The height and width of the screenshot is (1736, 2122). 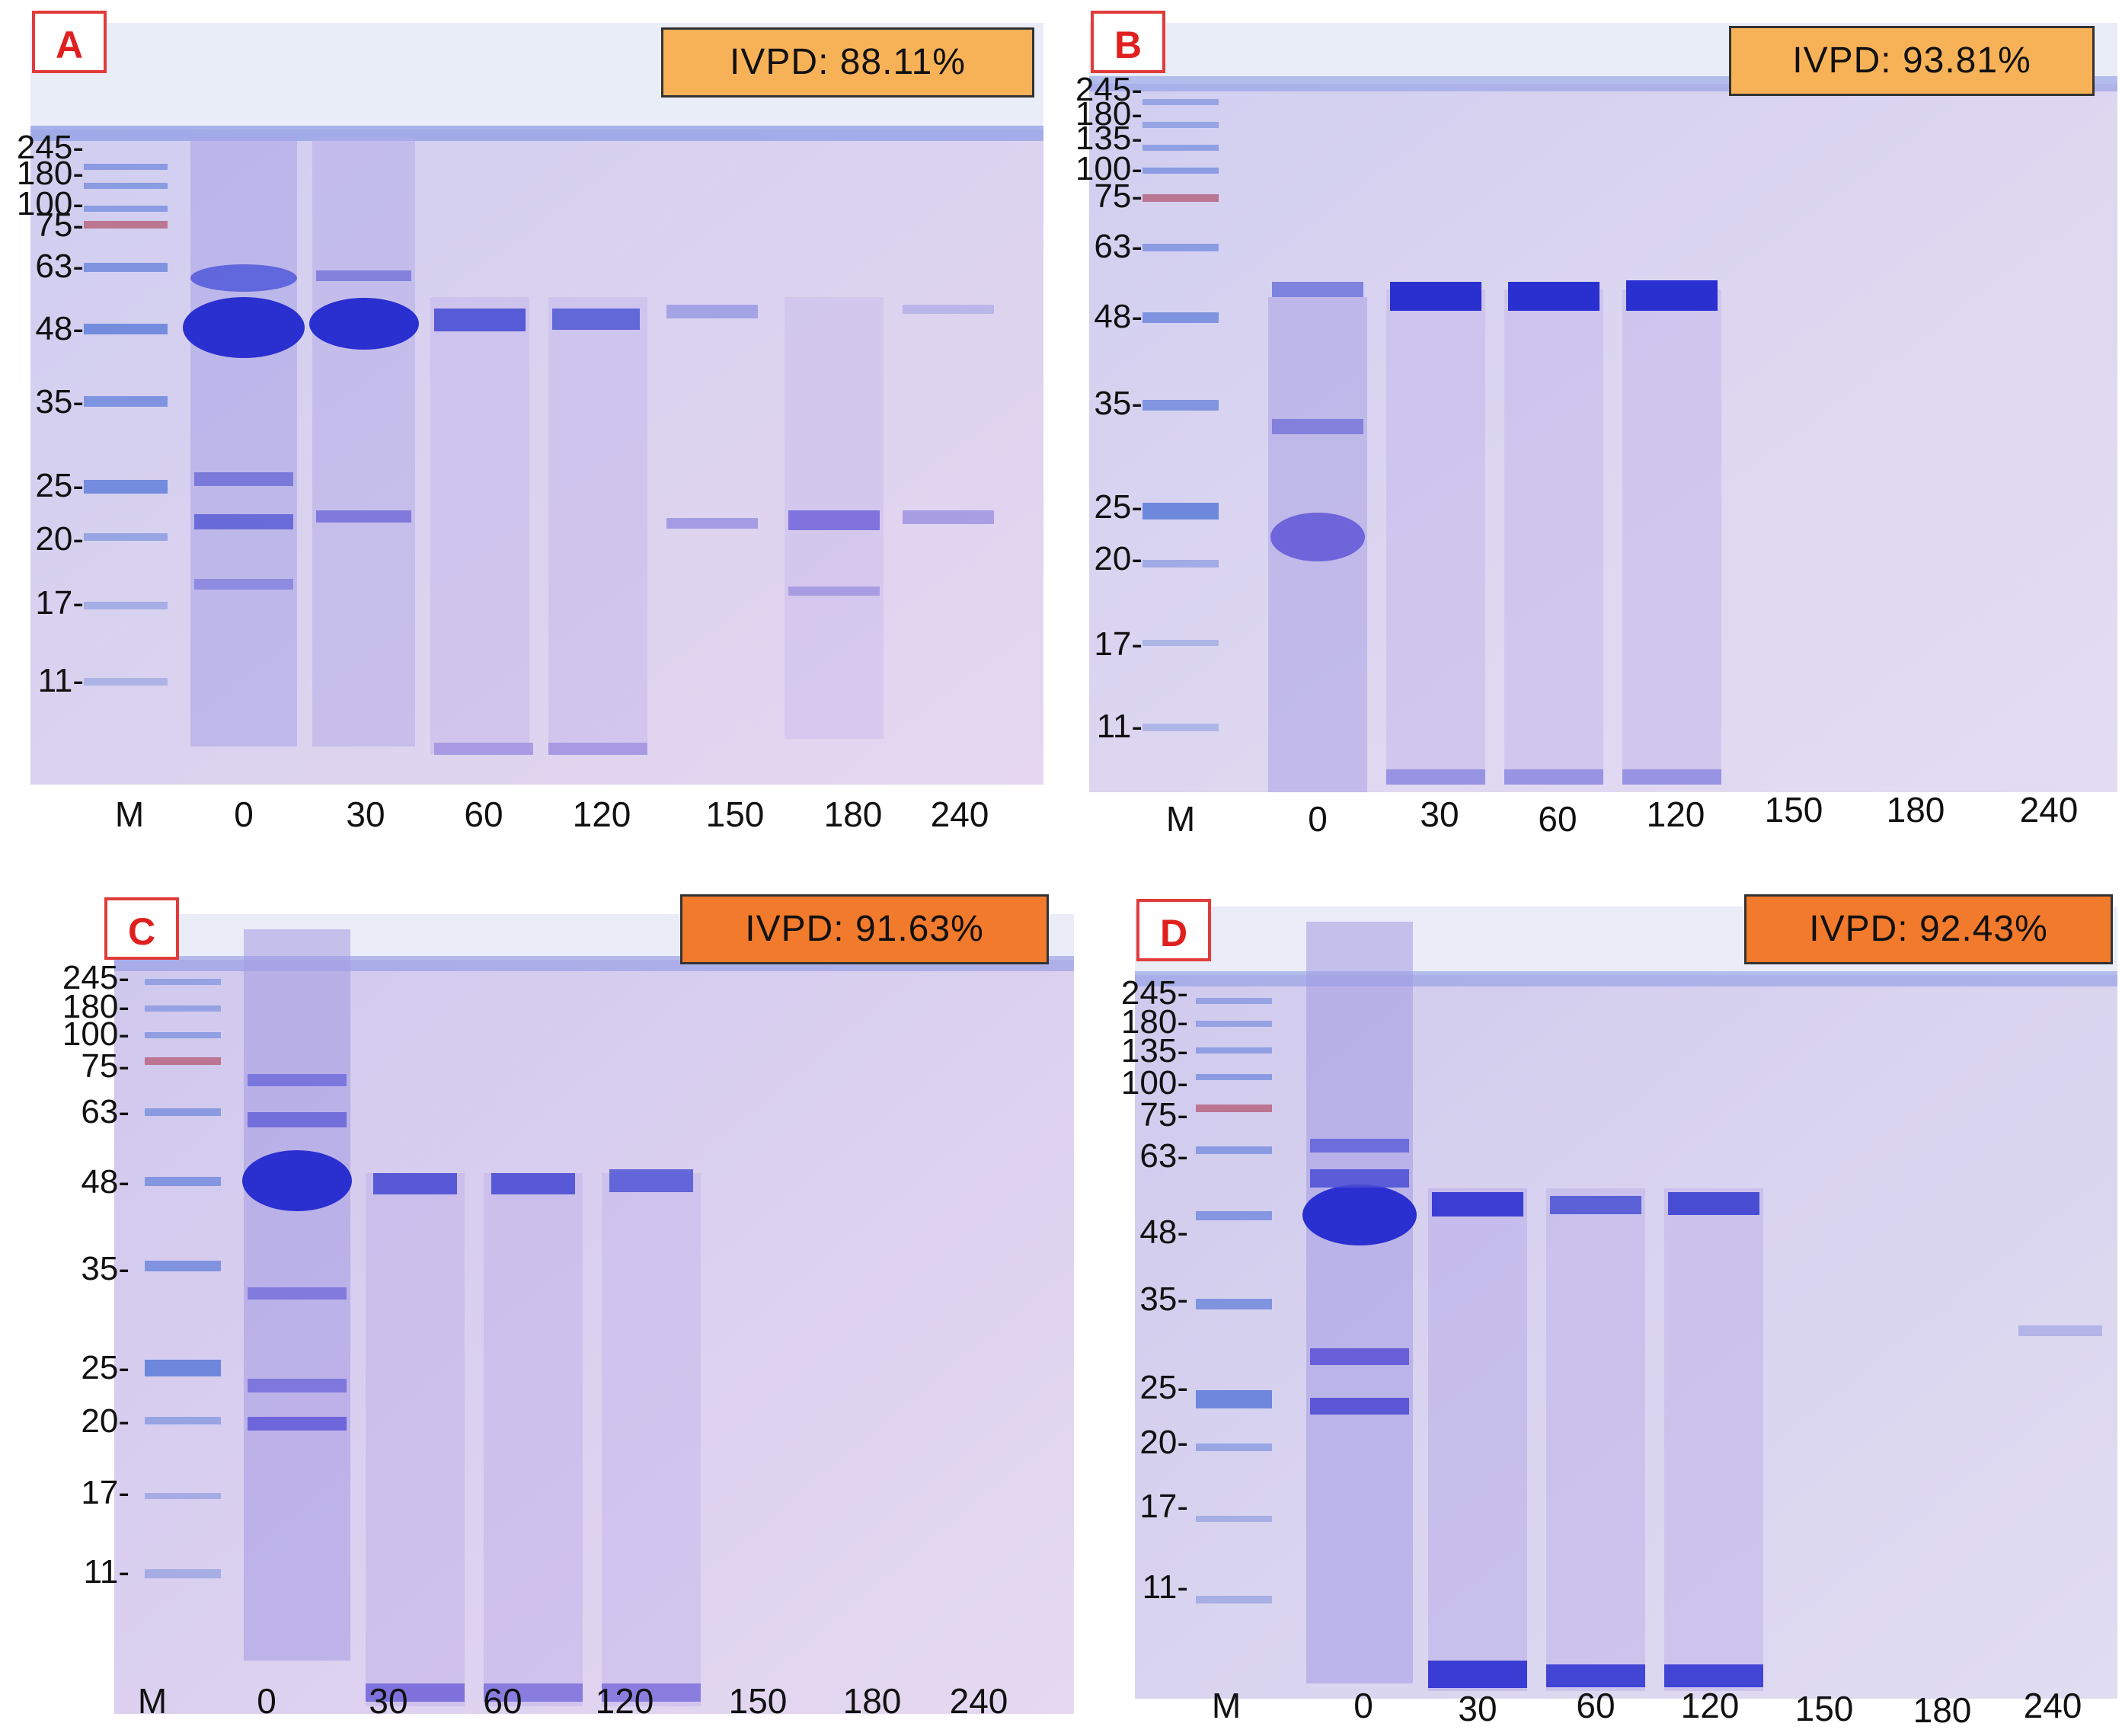 I want to click on panel-label-a: A, so click(x=69, y=42).